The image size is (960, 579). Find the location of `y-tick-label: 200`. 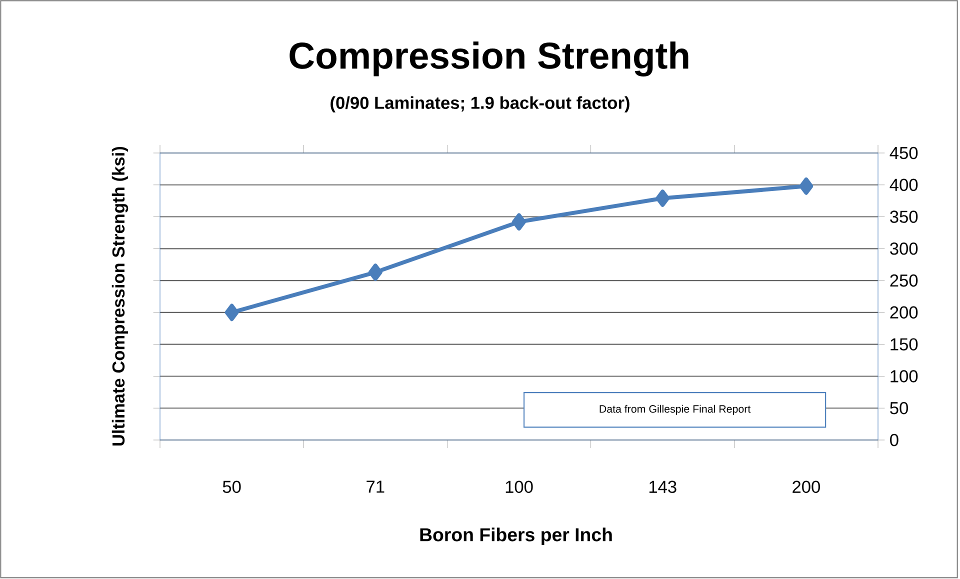

y-tick-label: 200 is located at coordinates (904, 312).